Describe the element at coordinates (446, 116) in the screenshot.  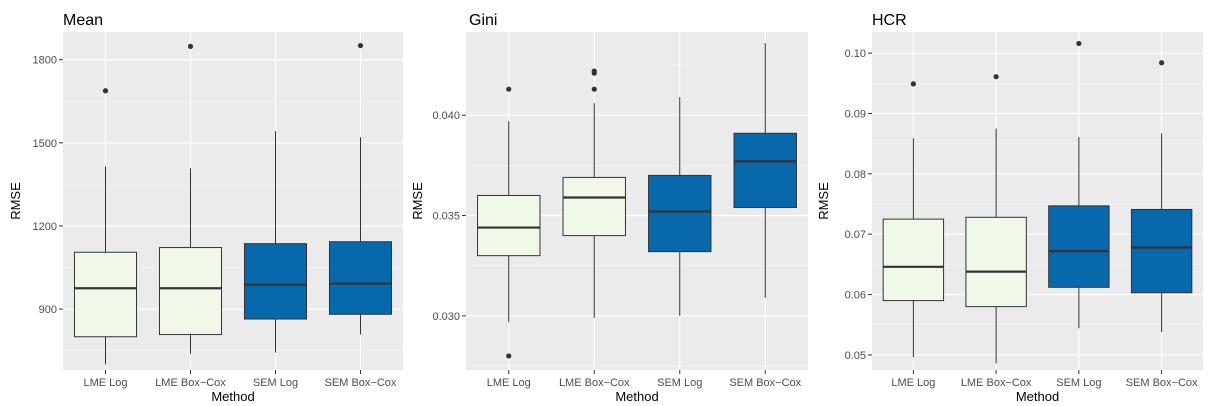
I see `y-tick-label: 0.040` at that location.